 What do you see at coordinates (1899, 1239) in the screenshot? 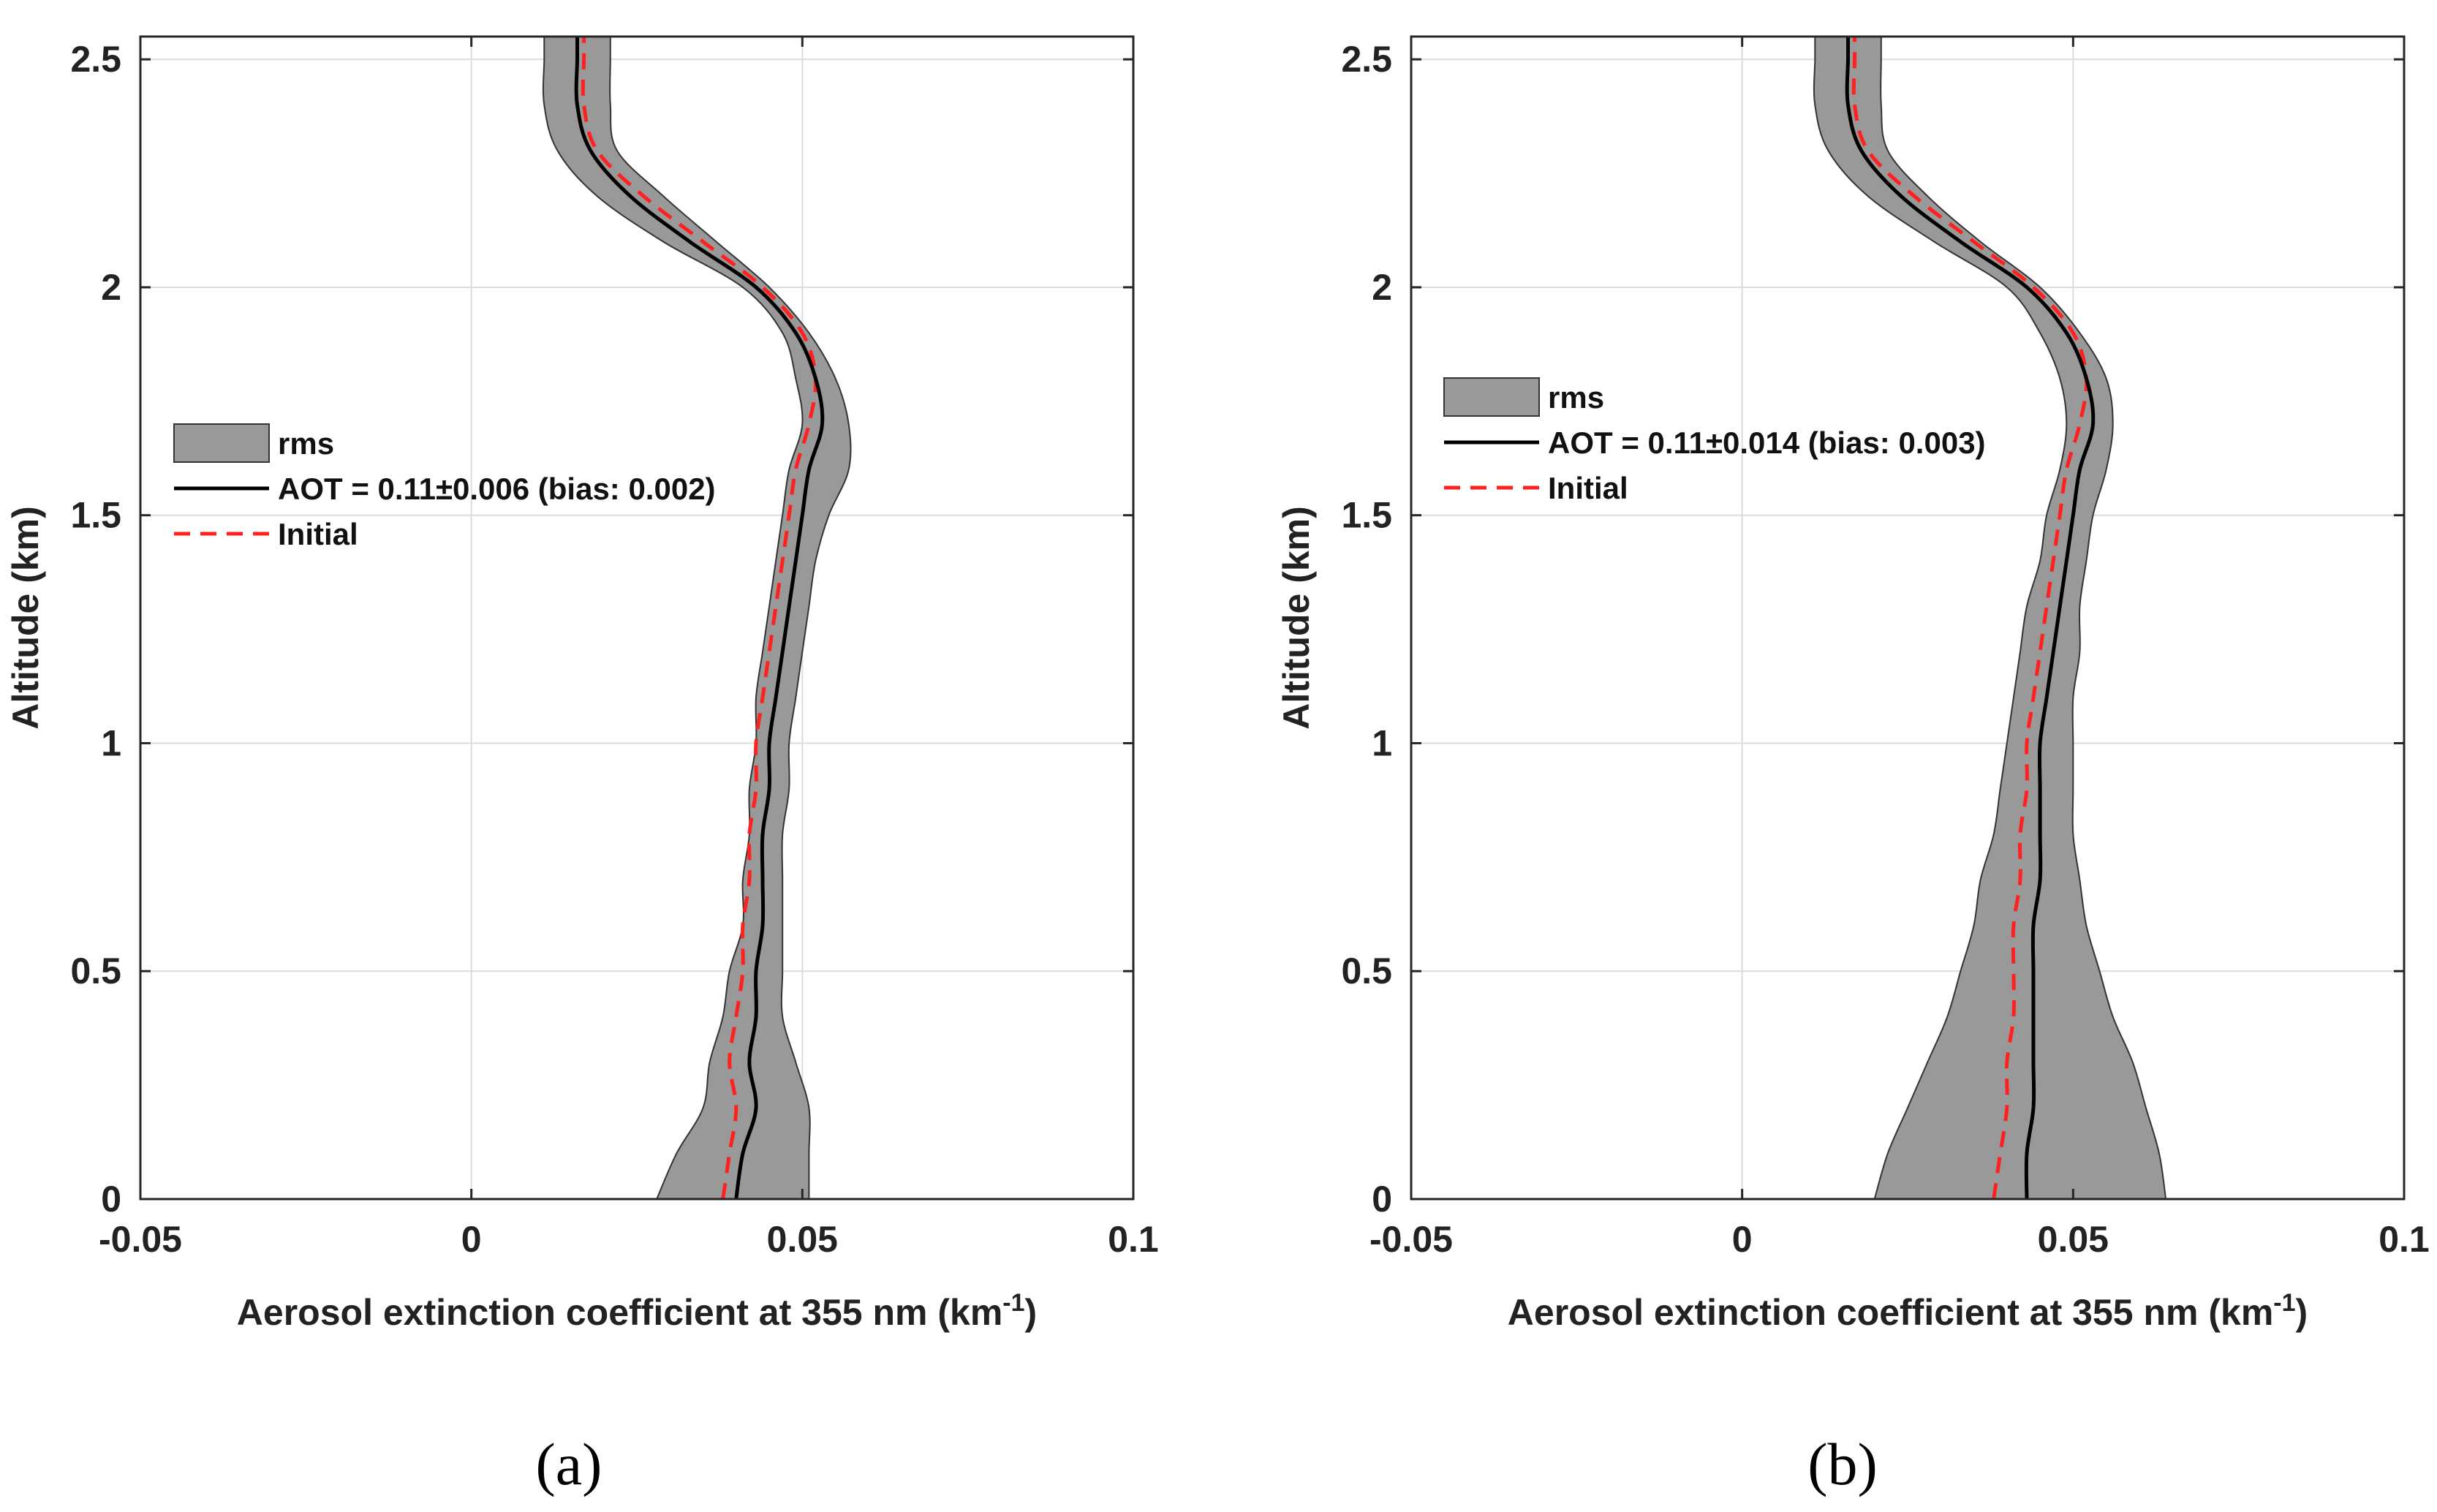
I see `x-tick-labels-b: -0.05 0 0.05 0.1` at bounding box center [1899, 1239].